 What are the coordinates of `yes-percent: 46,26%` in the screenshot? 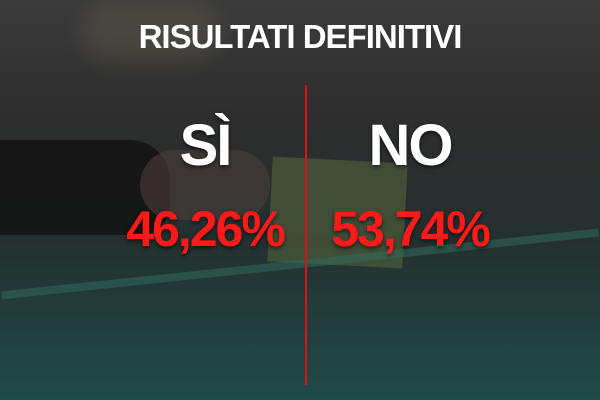 It's located at (206, 229).